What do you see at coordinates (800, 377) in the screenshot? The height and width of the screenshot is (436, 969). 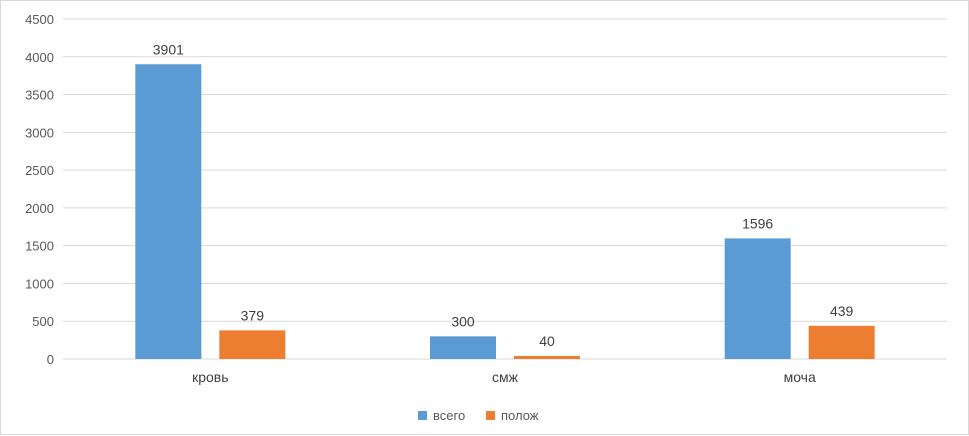 I see `x-category-label: моча` at bounding box center [800, 377].